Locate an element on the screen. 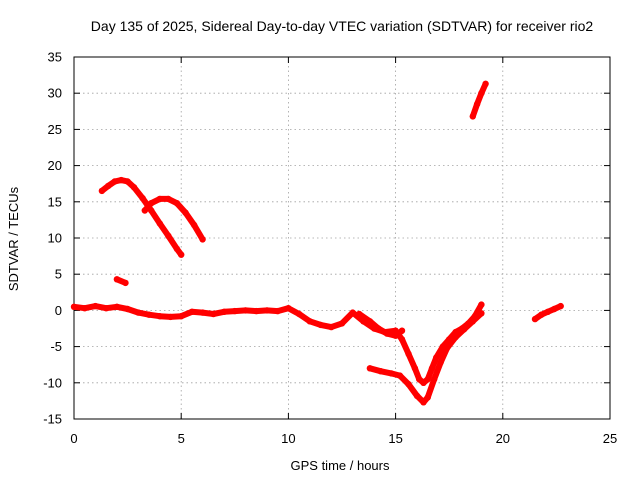  y-tick-label: 15 is located at coordinates (55, 201).